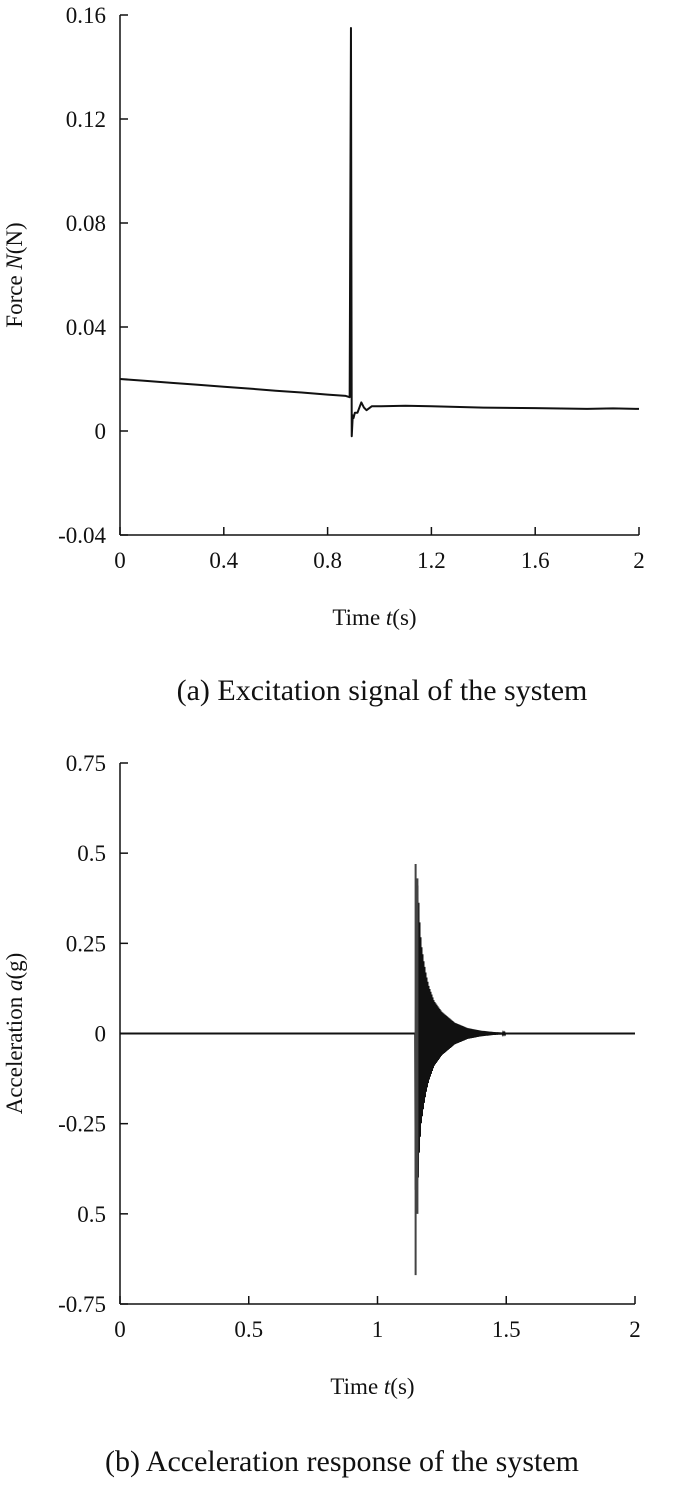 Image resolution: width=685 pixels, height=1485 pixels. I want to click on excitation-y-axis-label: Force N(N), so click(14, 274).